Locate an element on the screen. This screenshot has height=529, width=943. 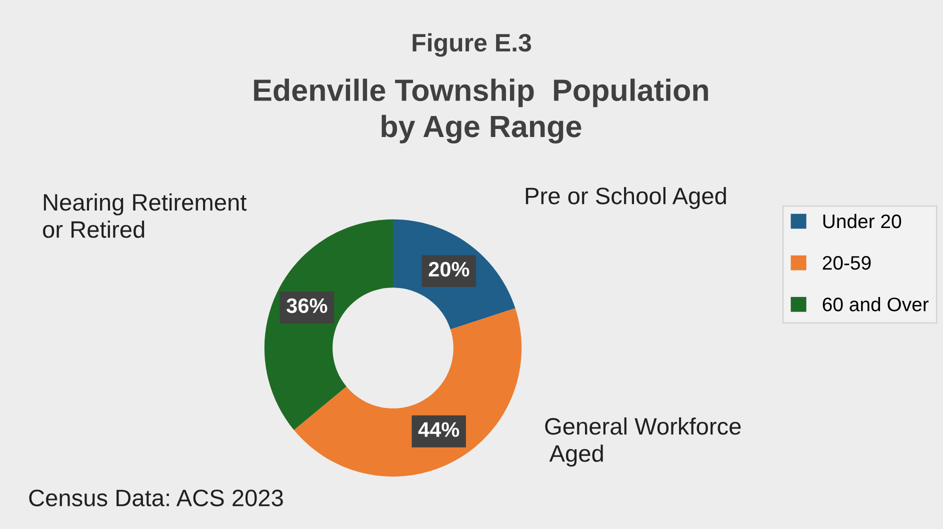
data-label: 44% is located at coordinates (439, 429).